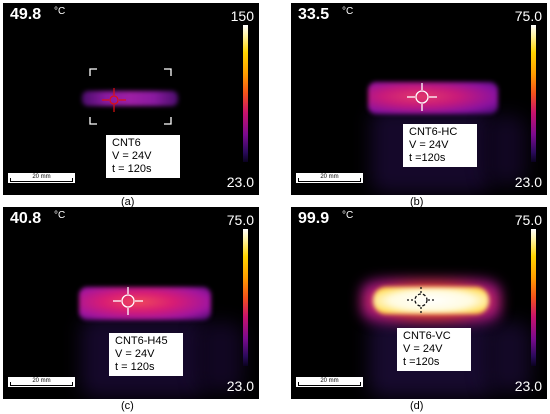 This screenshot has height=414, width=550. I want to click on sample-label: CNT6 V = 24V t = 120s, so click(143, 156).